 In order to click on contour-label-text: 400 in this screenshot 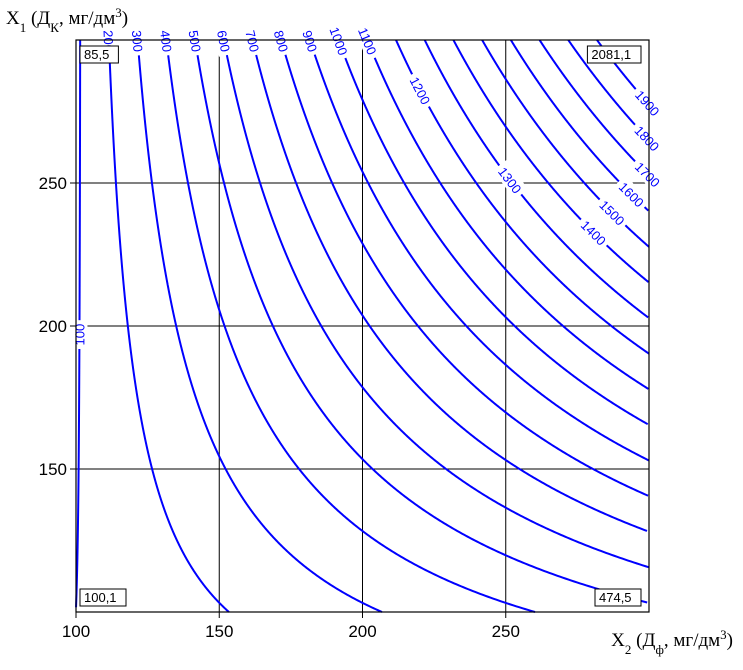, I will do `click(165, 40)`.